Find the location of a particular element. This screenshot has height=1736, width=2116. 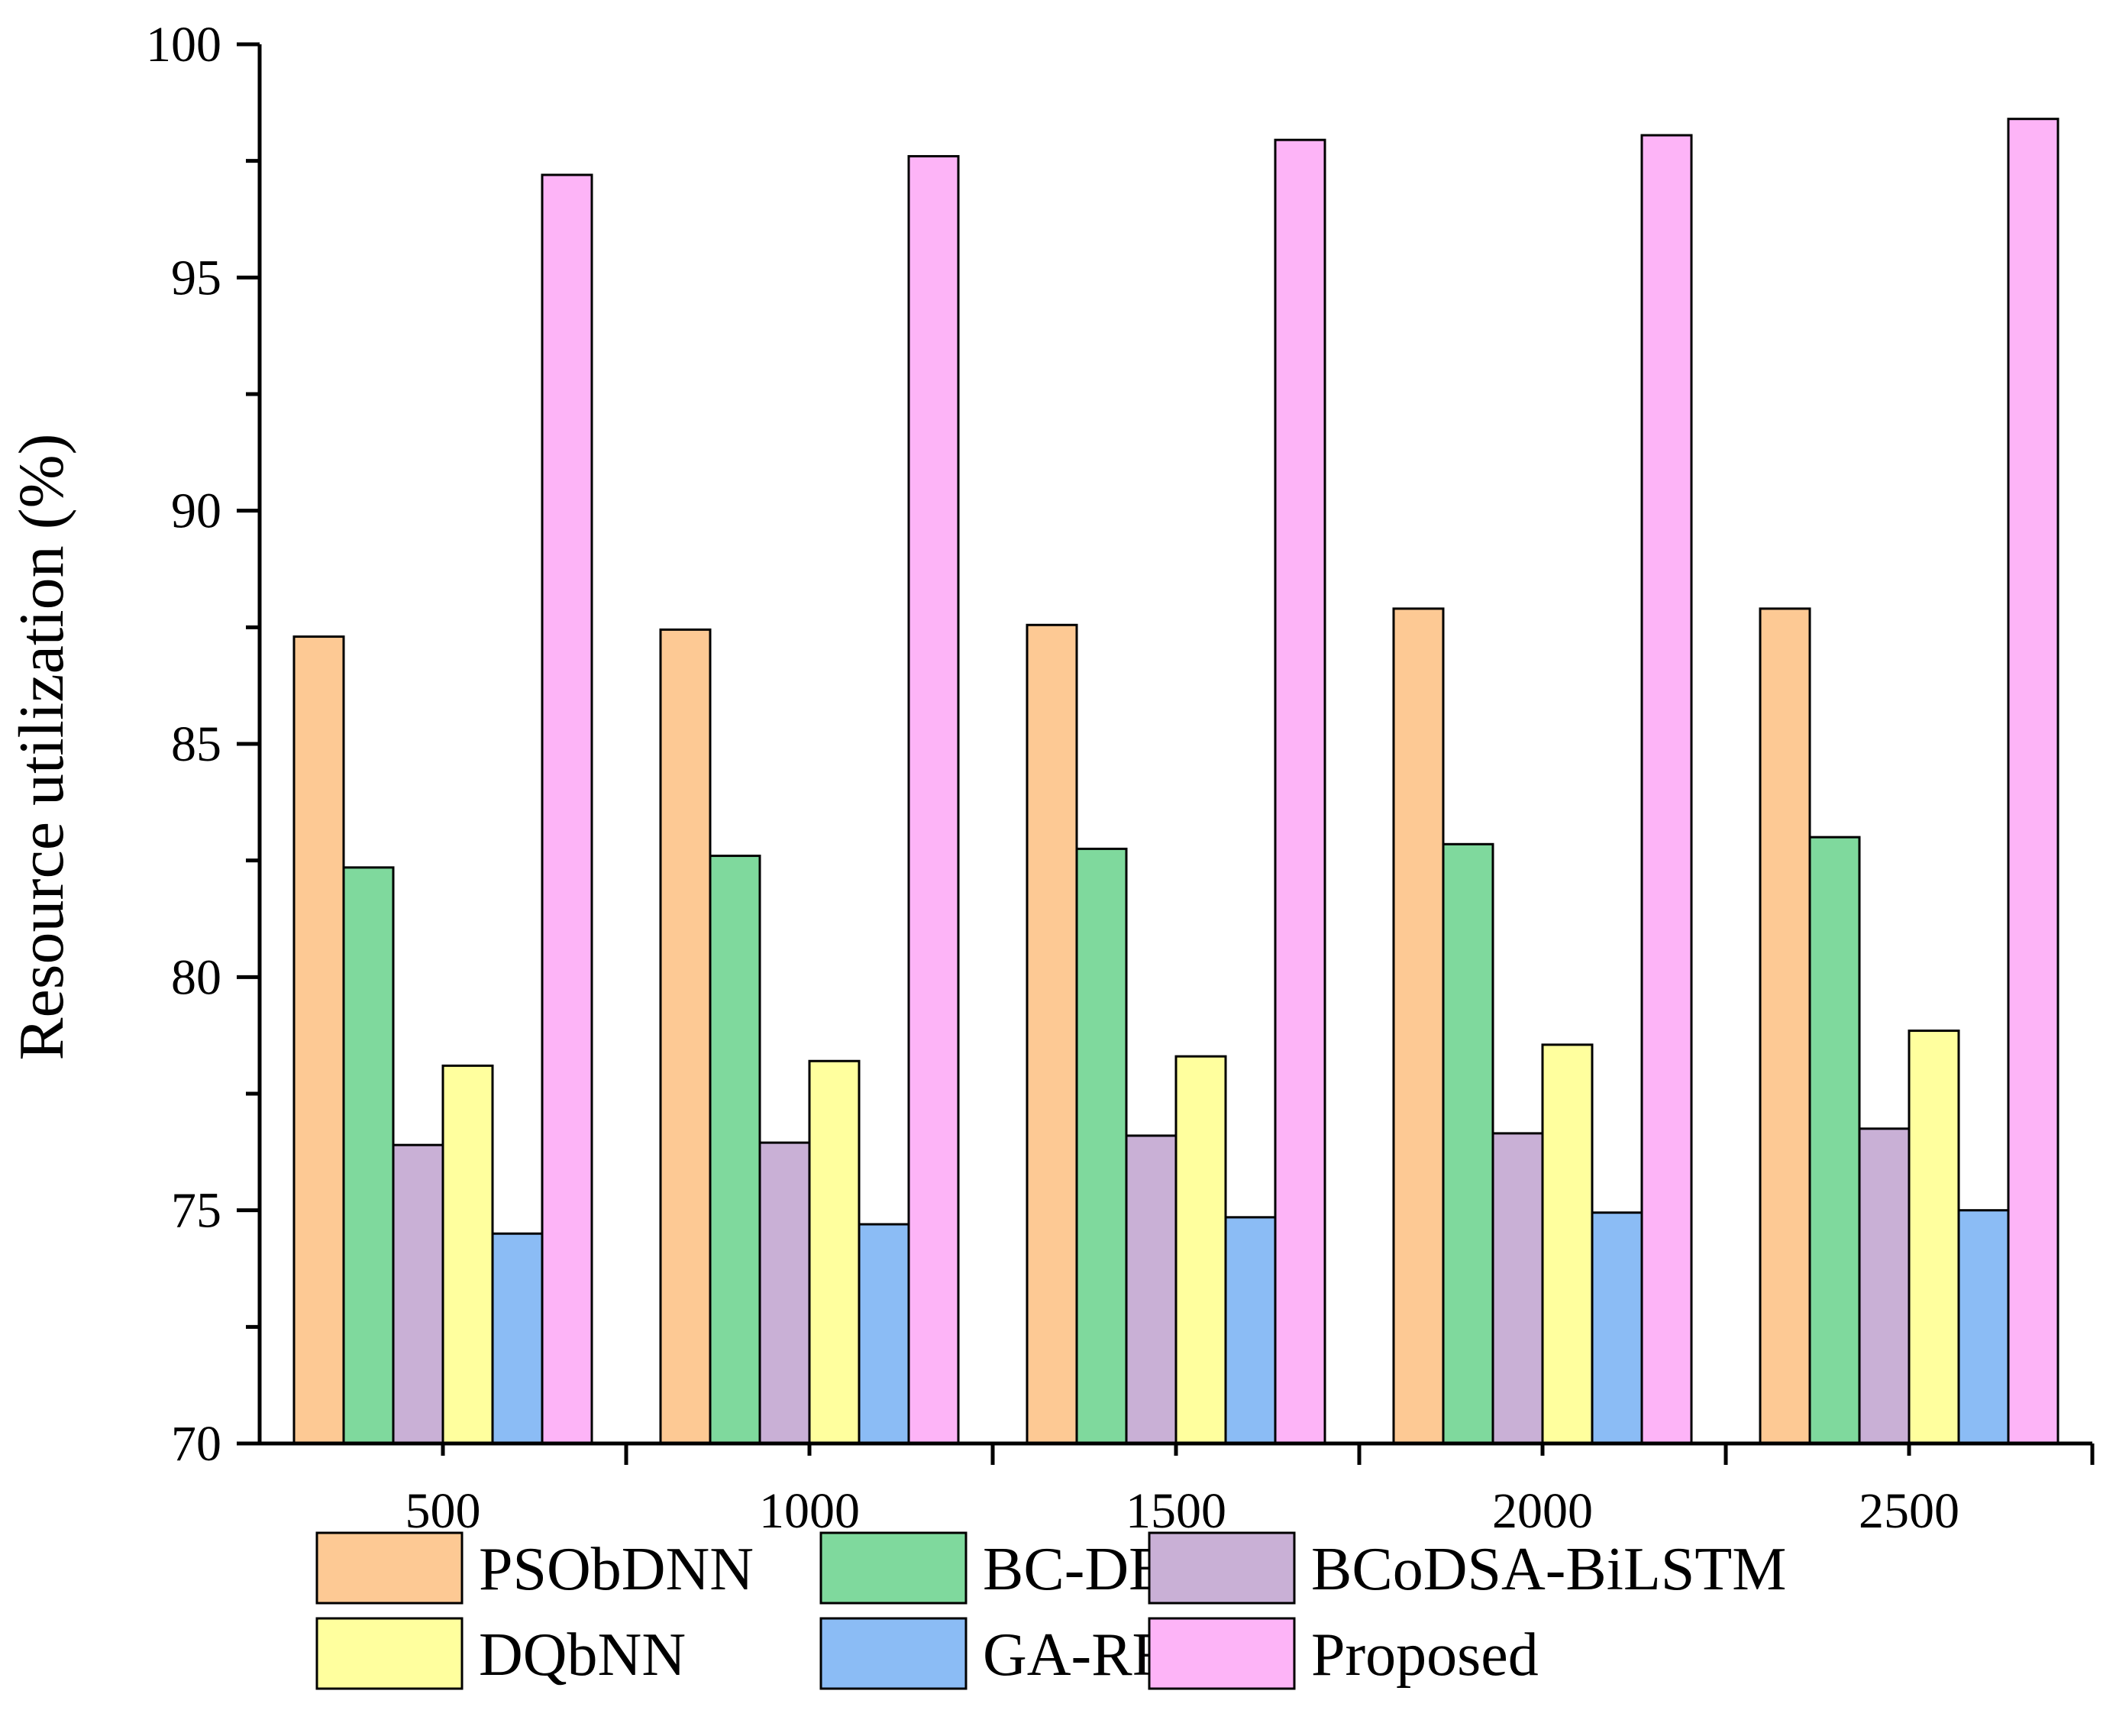

legend-label-proposed: Proposed is located at coordinates (1425, 1655).